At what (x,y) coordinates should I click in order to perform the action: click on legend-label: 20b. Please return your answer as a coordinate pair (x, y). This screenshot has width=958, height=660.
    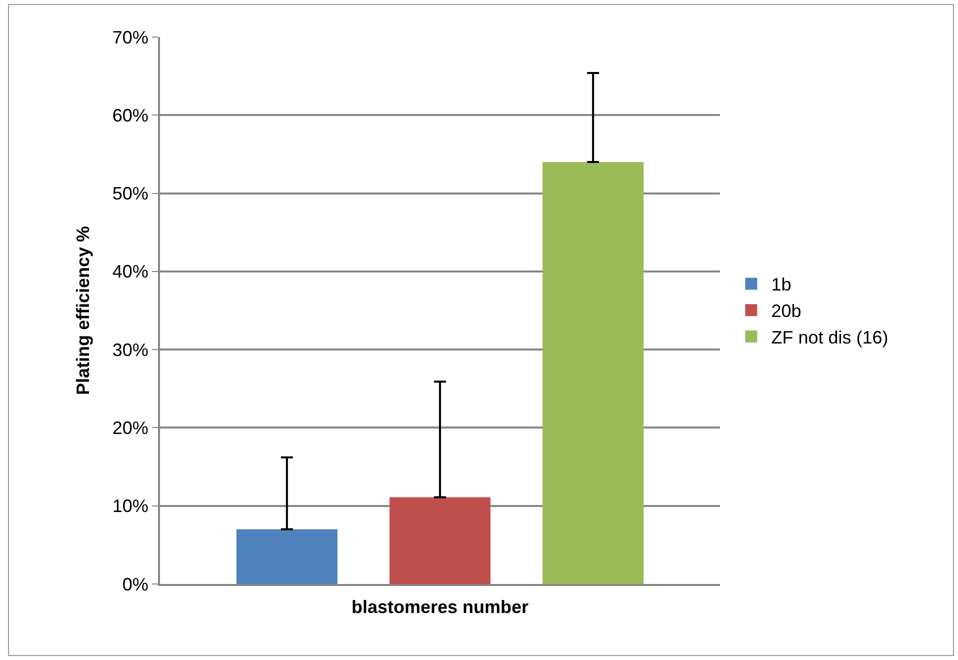
    Looking at the image, I should click on (786, 311).